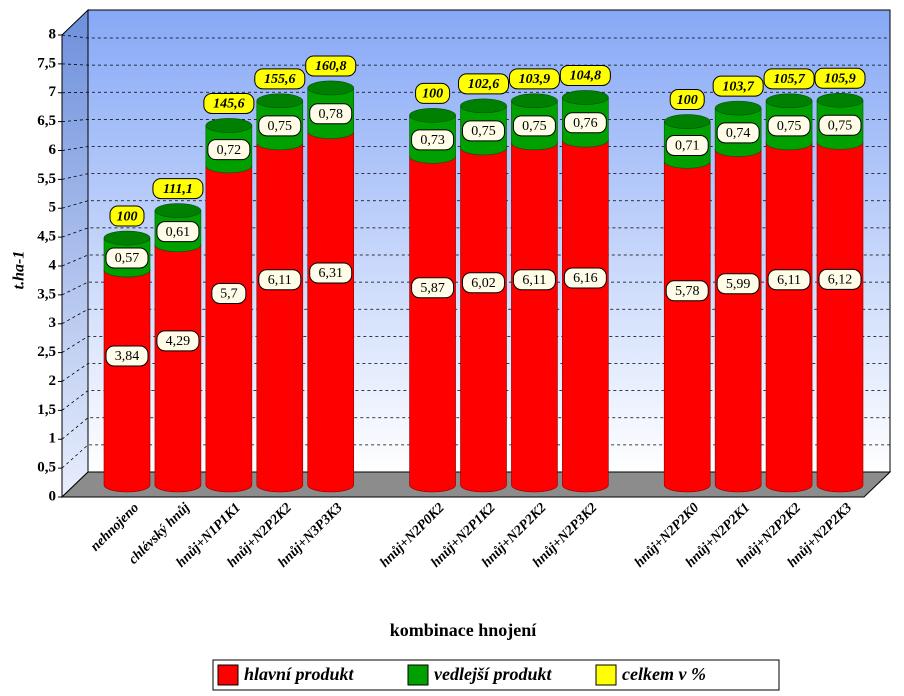  I want to click on value-label-group: 0,78, so click(331, 114).